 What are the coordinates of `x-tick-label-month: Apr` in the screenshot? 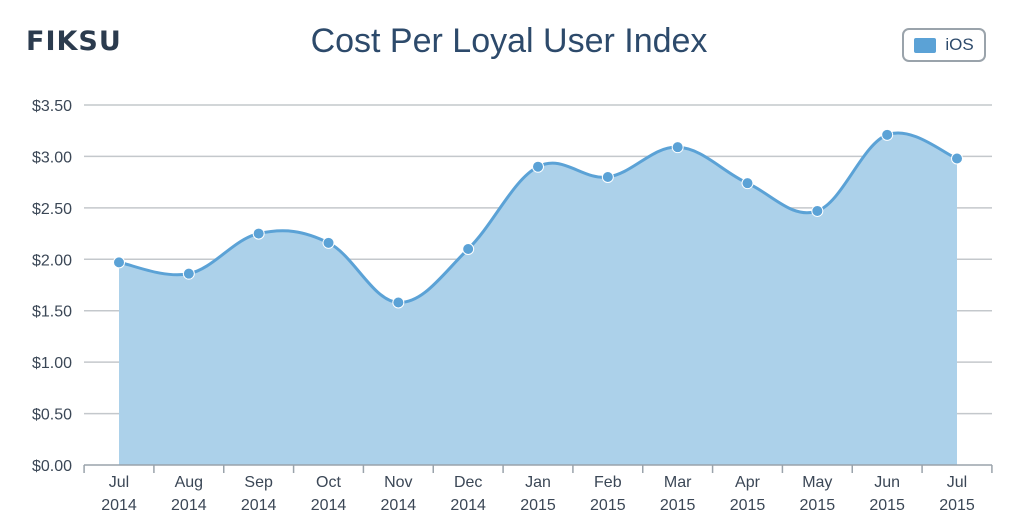 It's located at (748, 482).